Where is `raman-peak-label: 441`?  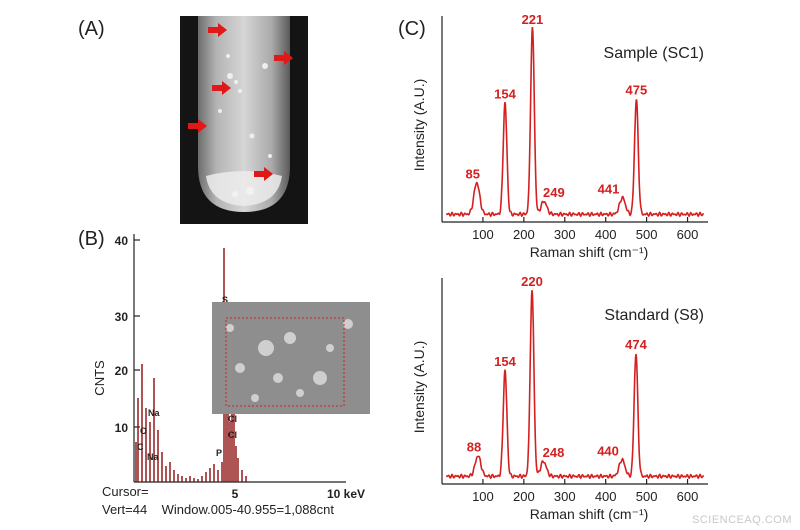 raman-peak-label: 441 is located at coordinates (609, 188).